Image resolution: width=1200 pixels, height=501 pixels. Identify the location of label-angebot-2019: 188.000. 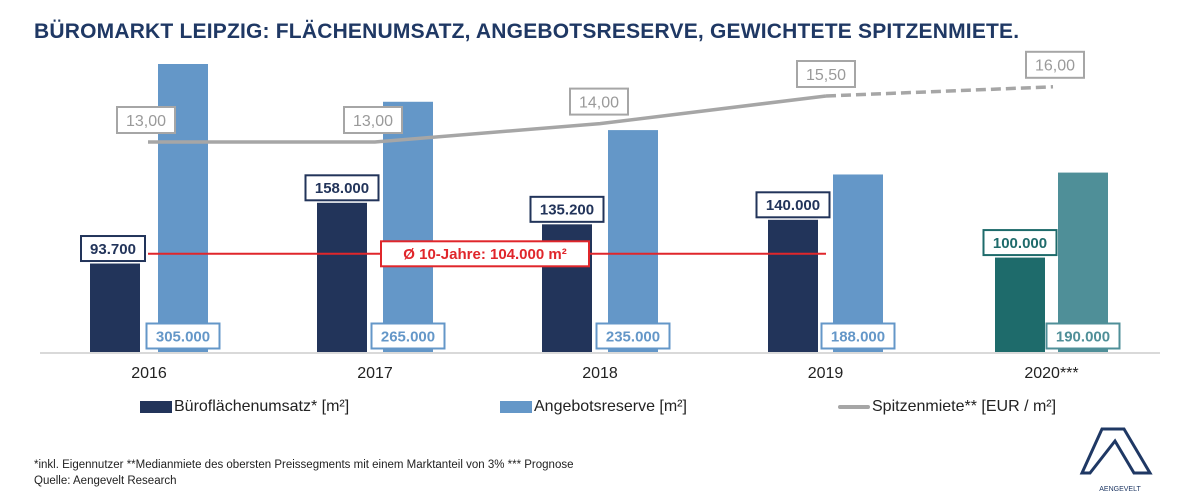
(858, 336).